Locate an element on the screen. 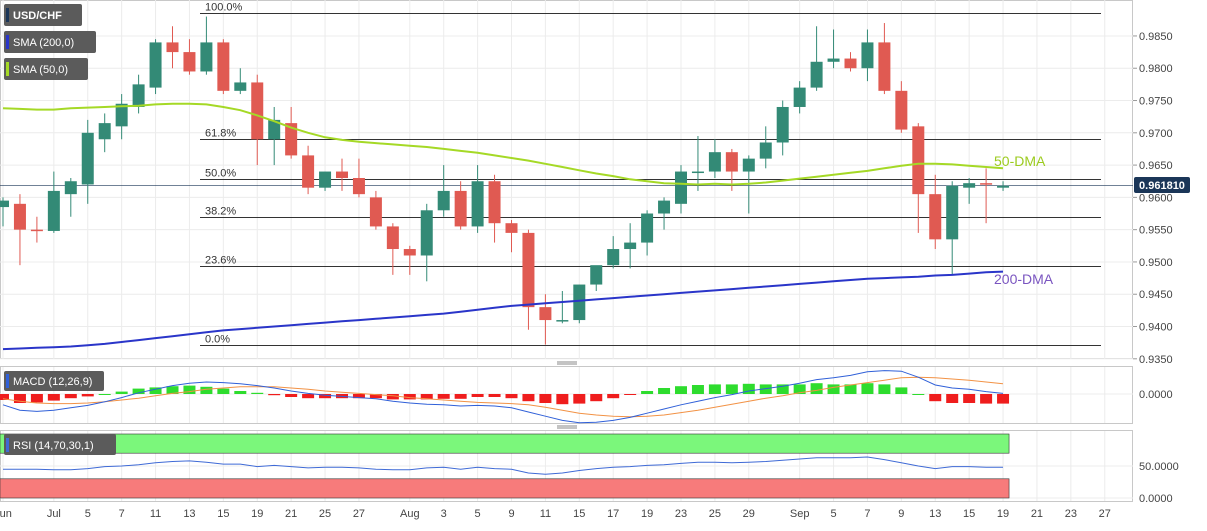 Image resolution: width=1207 pixels, height=531 pixels. sma50-chip: SMA (50,0) is located at coordinates (46, 69).